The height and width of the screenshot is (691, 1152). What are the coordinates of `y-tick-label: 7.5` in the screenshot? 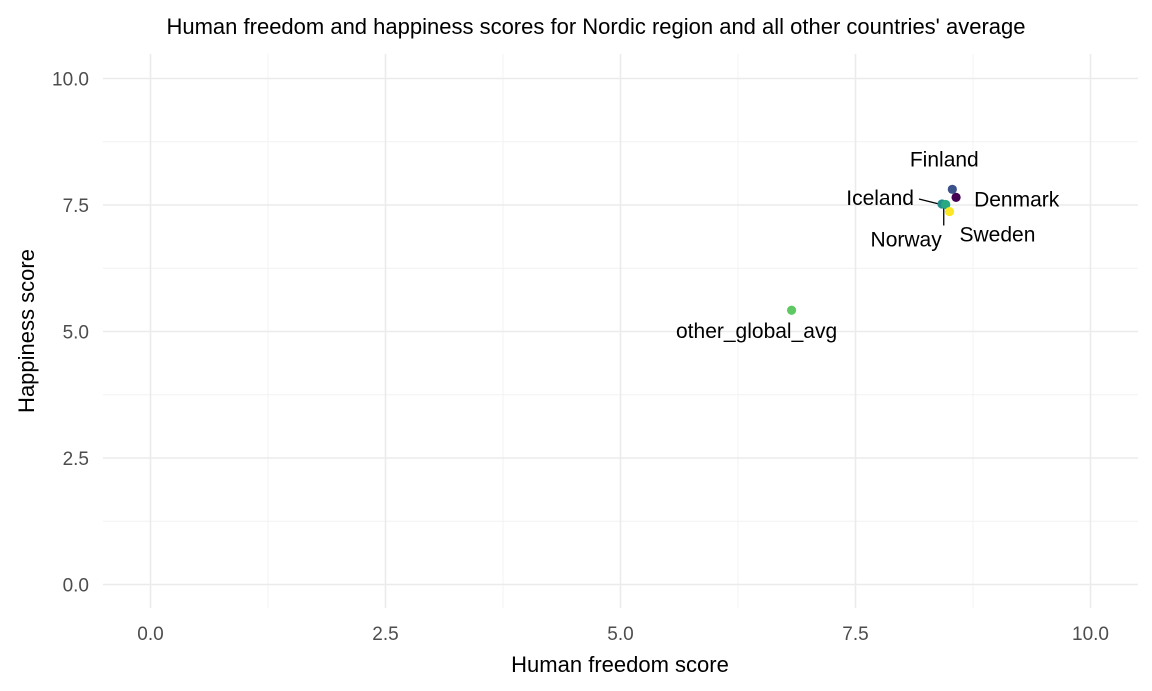 It's located at (76, 206).